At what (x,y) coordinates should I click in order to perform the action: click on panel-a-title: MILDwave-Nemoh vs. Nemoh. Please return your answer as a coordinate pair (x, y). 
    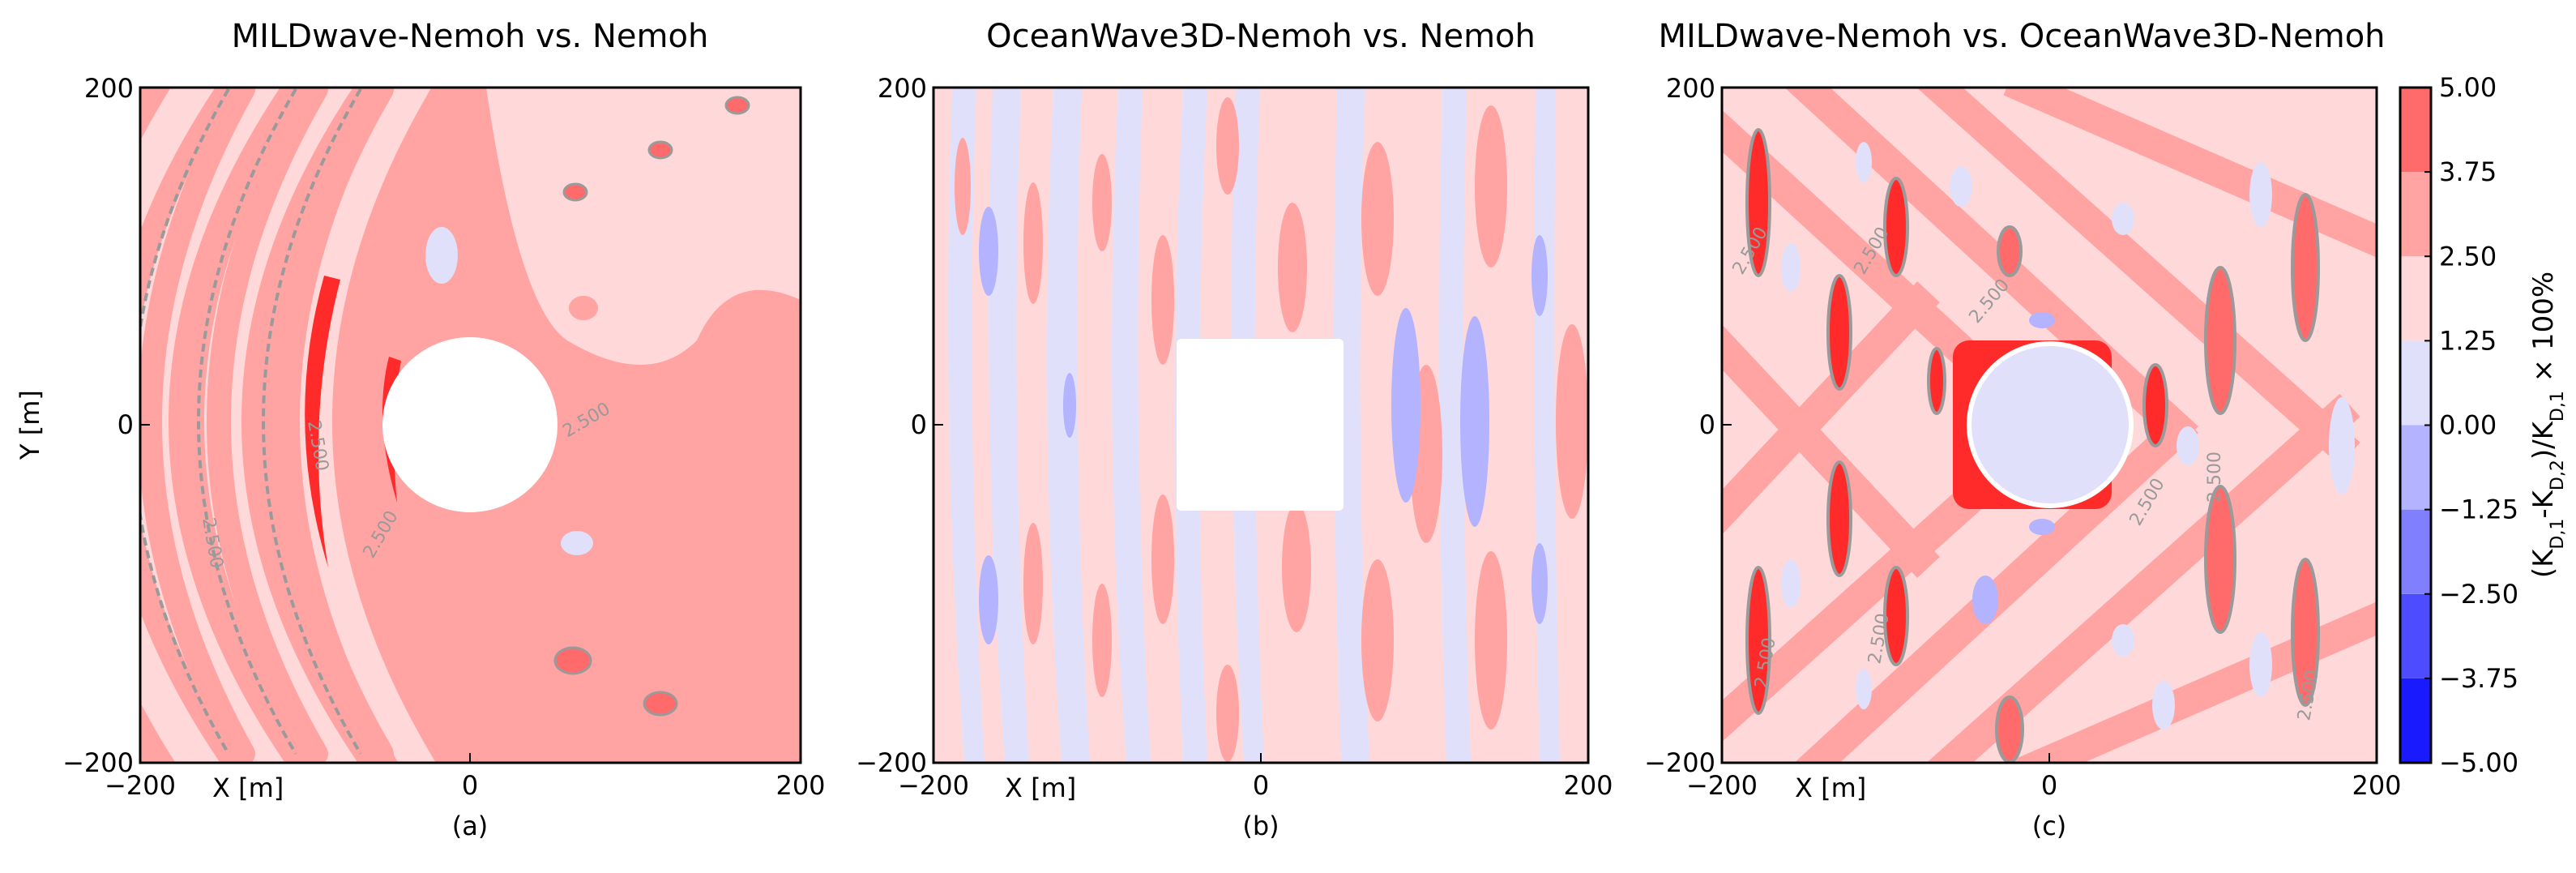
    Looking at the image, I should click on (470, 36).